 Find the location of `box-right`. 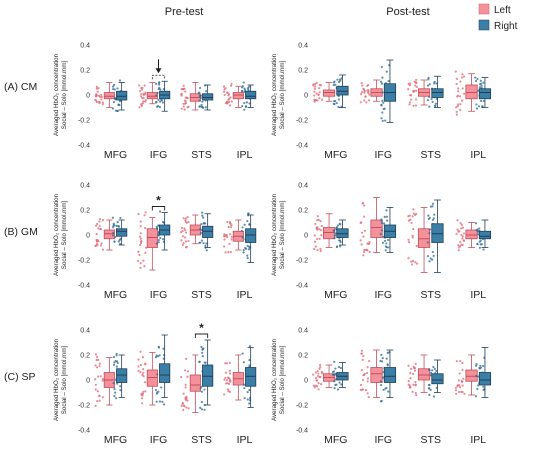

box-right is located at coordinates (165, 373).